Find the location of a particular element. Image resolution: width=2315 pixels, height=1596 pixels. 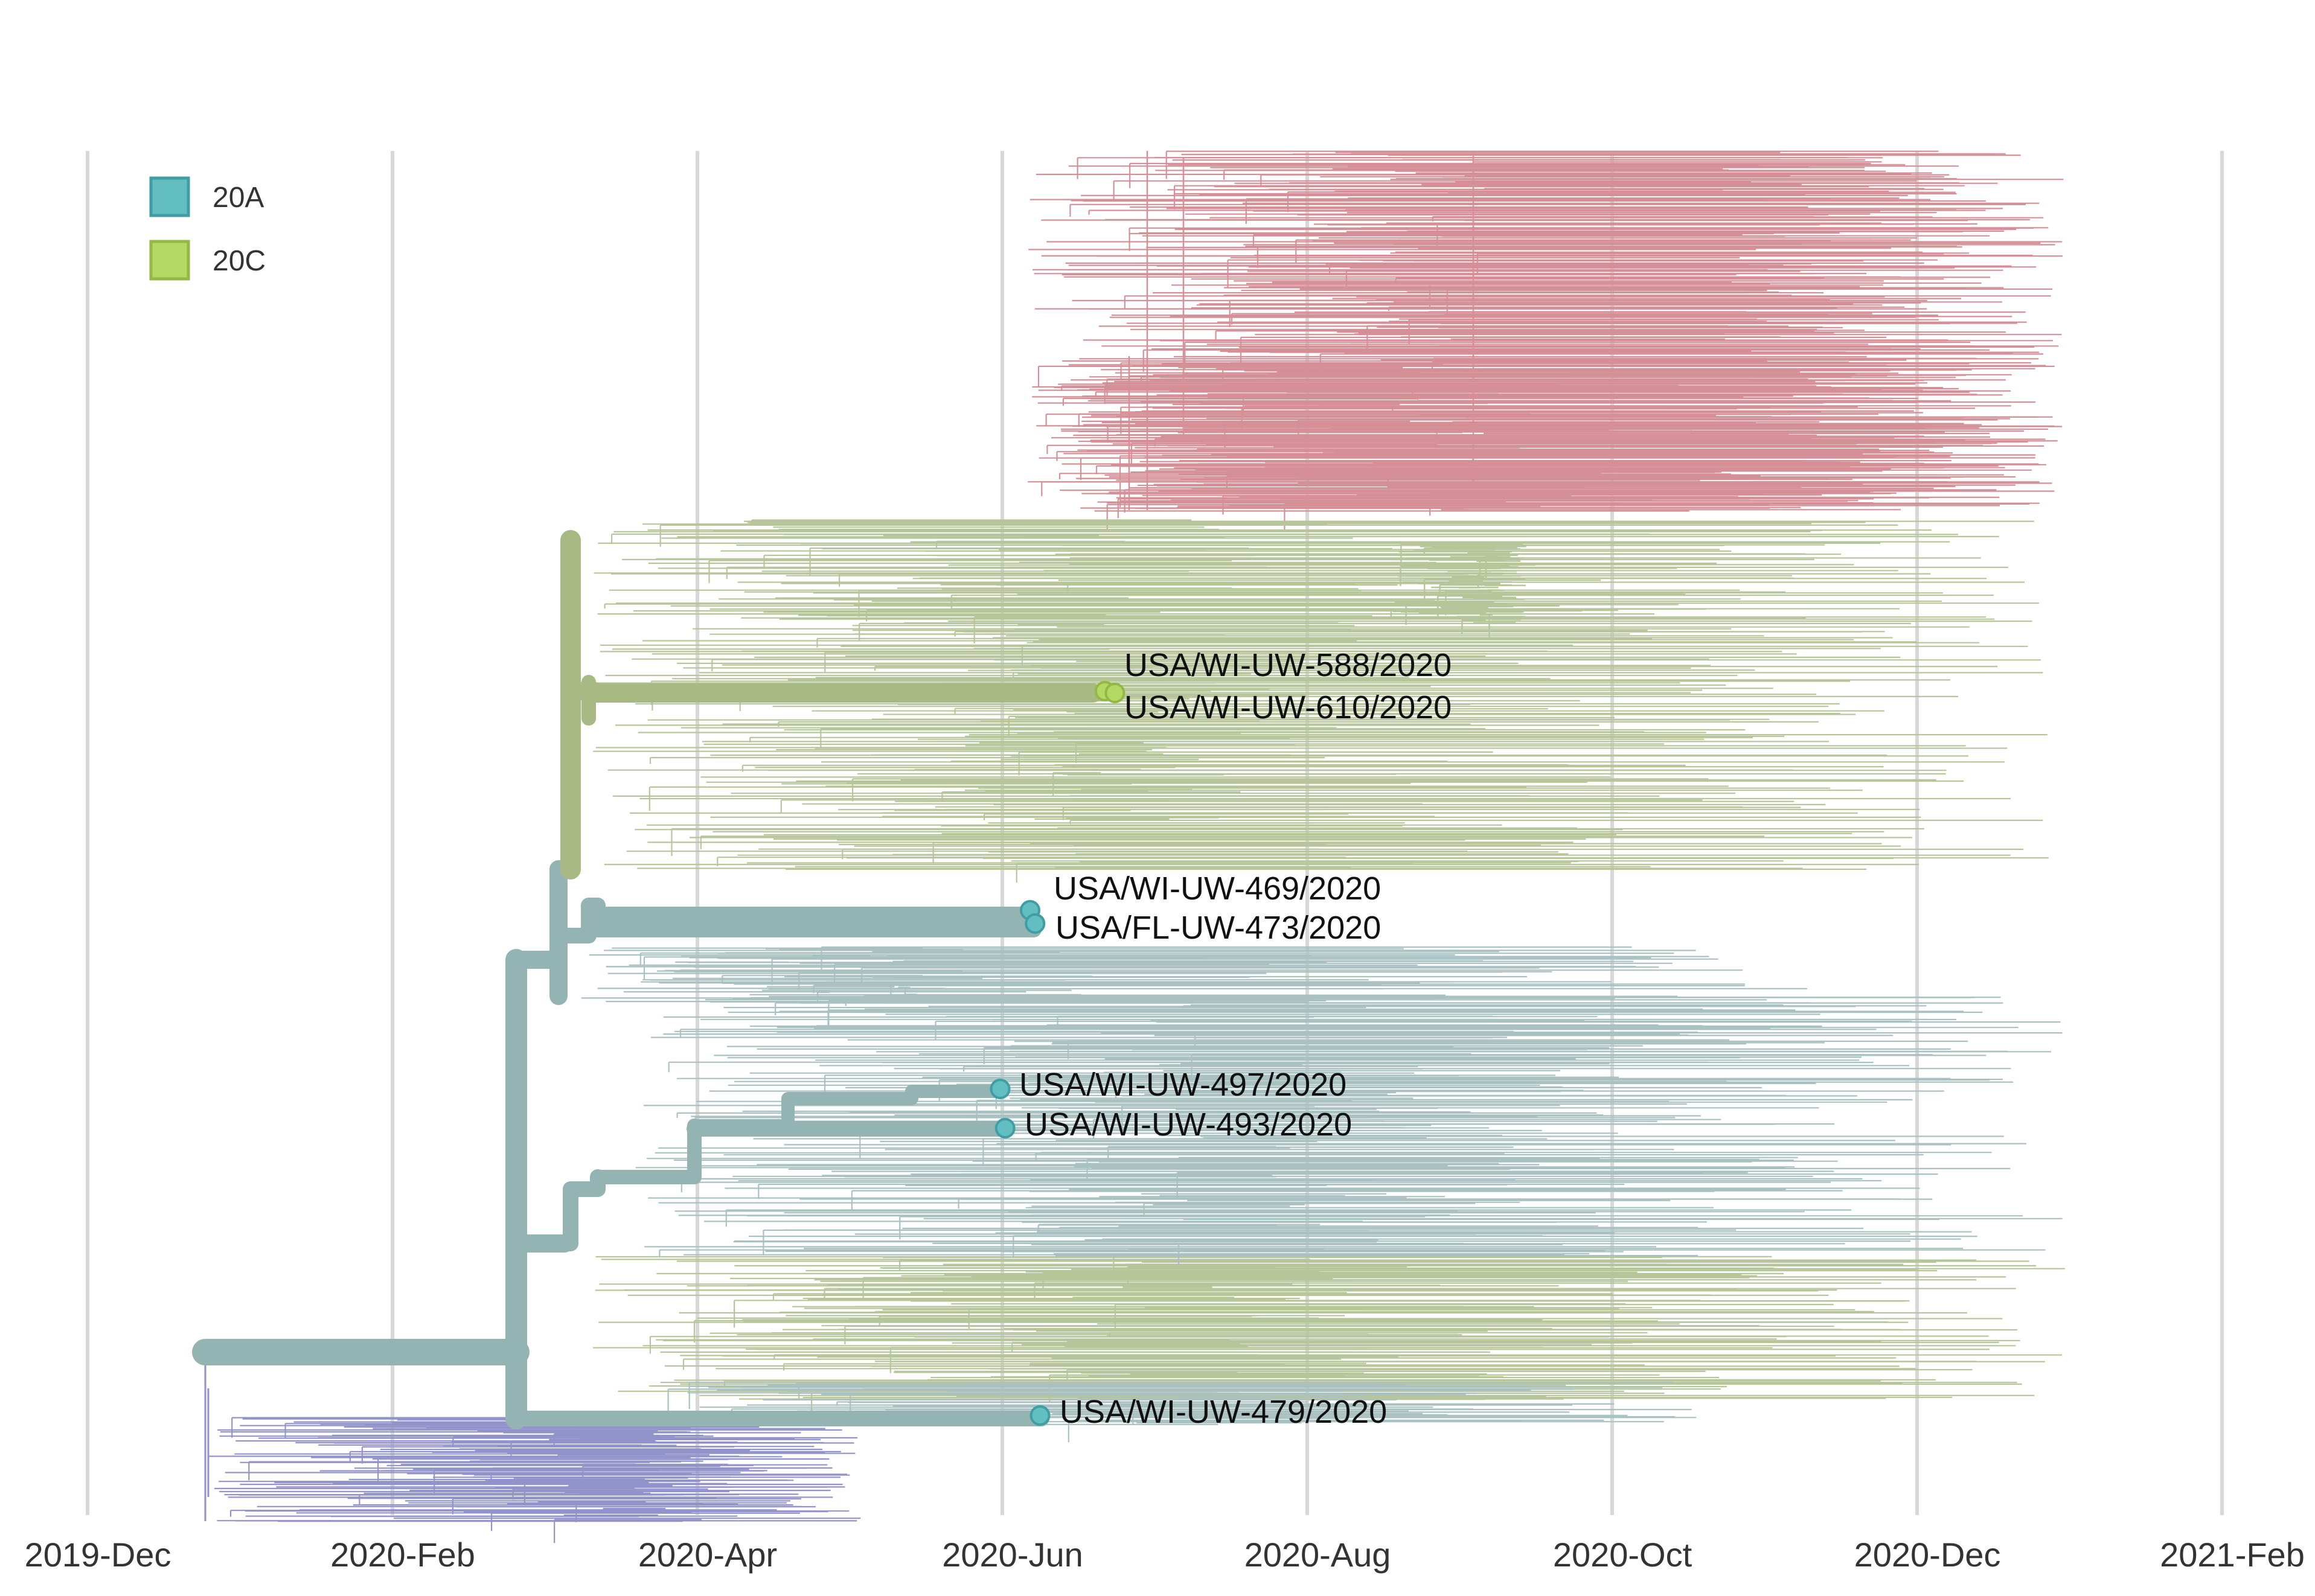

axis-tick-label: 2020-Jun is located at coordinates (1012, 1555).